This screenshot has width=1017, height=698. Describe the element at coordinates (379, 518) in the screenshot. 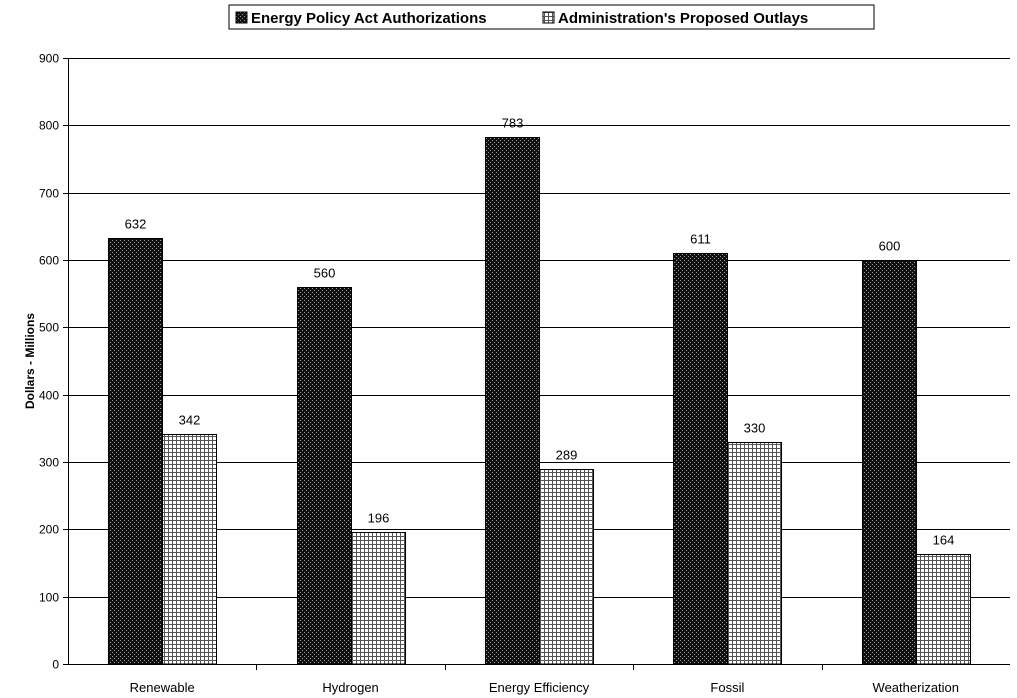

I see `data-label-hydrogen-proposed-outlay: 196` at that location.